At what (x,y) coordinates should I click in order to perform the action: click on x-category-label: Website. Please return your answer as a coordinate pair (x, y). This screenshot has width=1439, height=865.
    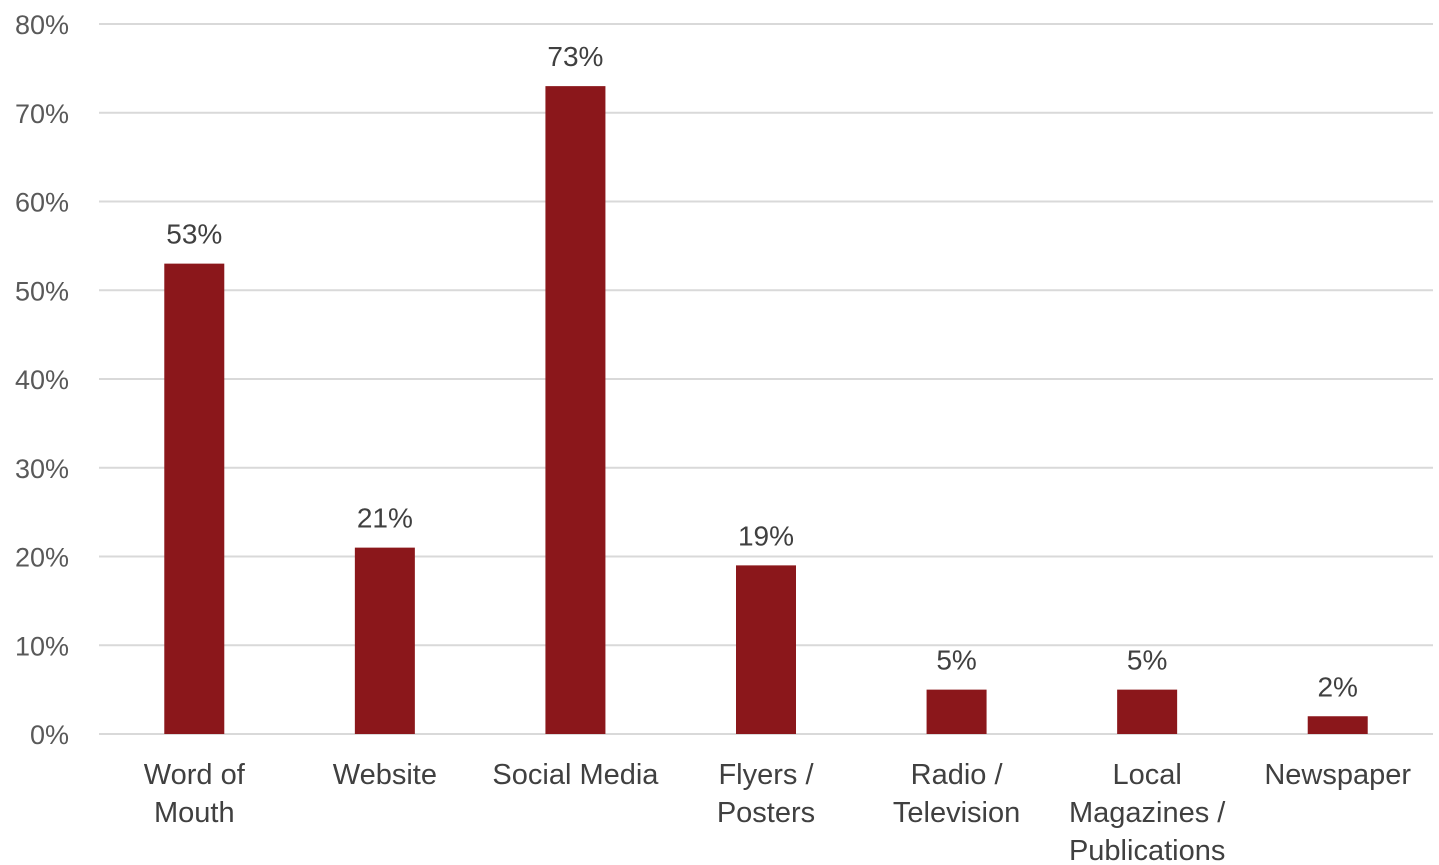
    Looking at the image, I should click on (385, 775).